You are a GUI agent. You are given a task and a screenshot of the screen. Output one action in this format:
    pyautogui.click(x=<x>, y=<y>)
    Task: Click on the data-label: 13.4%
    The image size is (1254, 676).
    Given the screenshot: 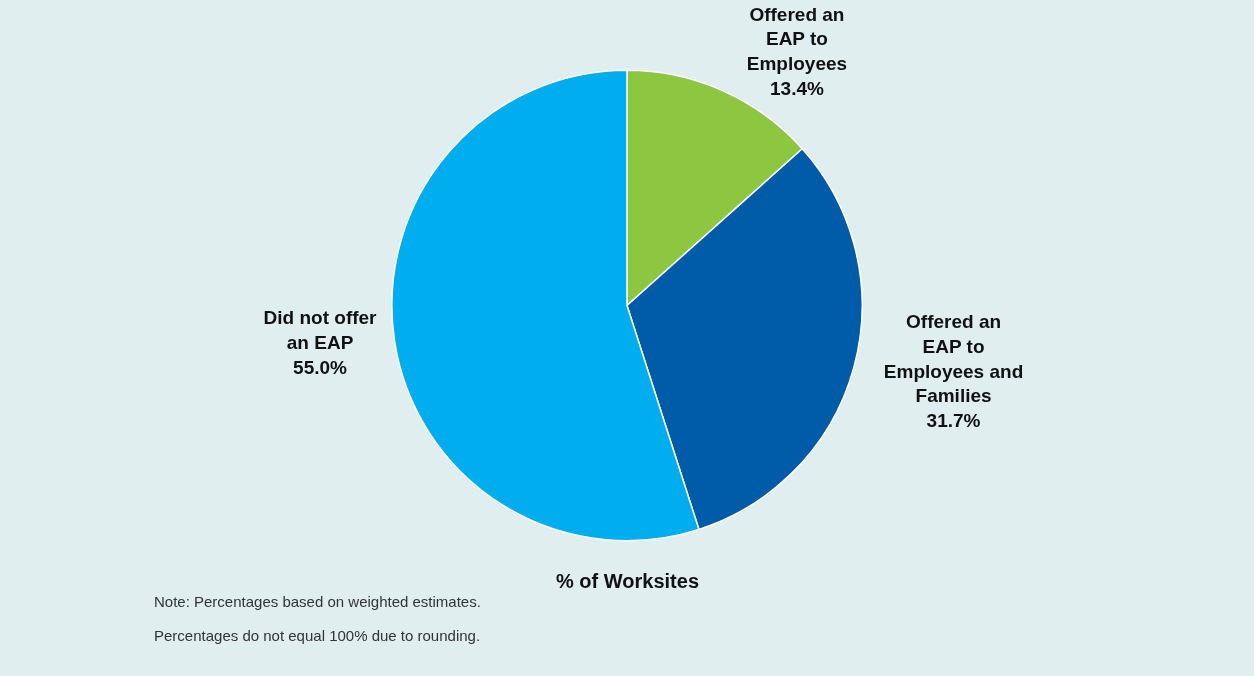 What is the action you would take?
    pyautogui.click(x=796, y=88)
    